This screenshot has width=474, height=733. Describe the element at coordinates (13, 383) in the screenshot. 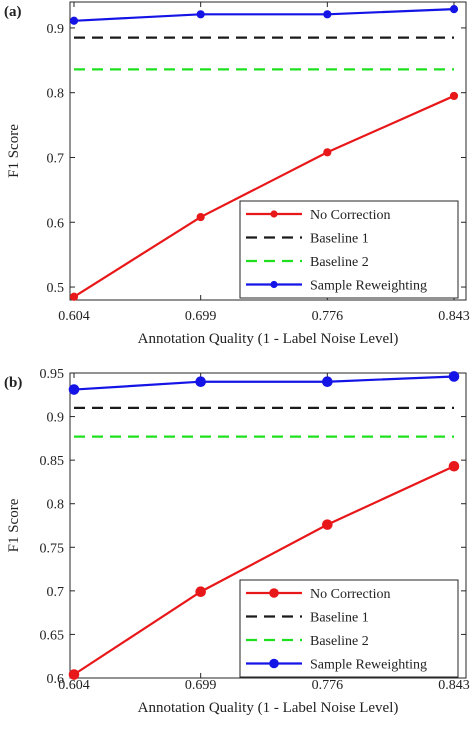

I see `panel-label: (b)` at that location.